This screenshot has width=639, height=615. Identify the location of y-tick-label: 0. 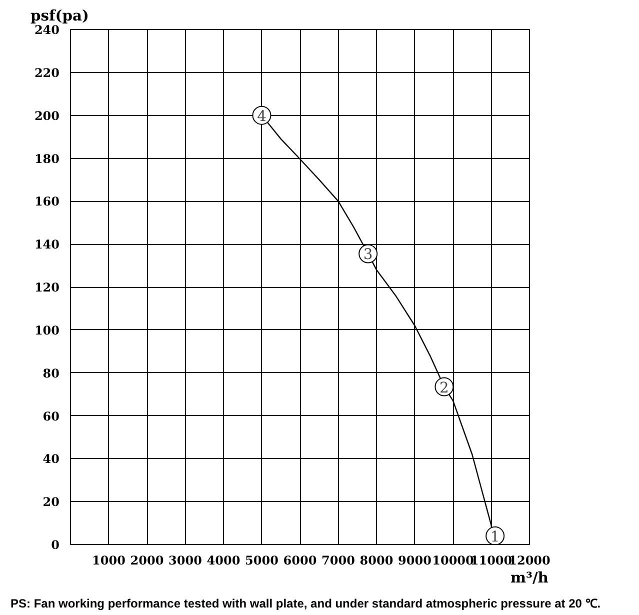
(55, 545).